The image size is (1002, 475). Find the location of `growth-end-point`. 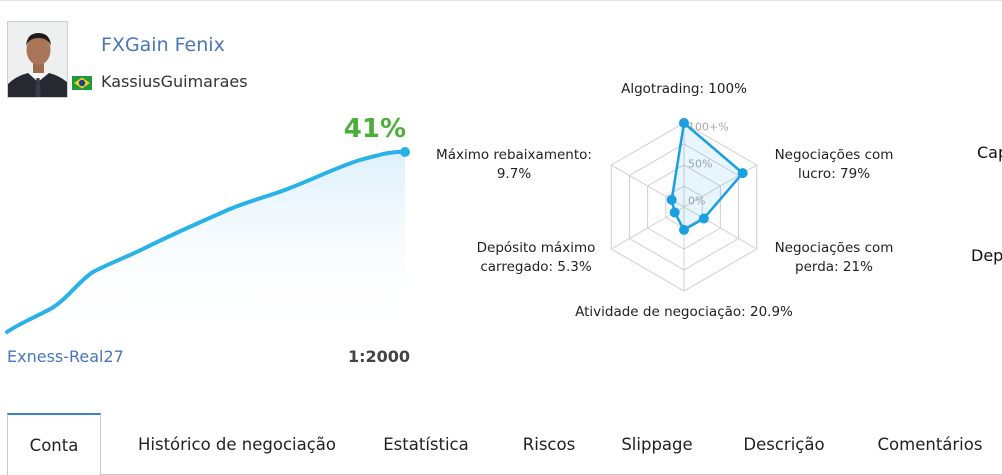

growth-end-point is located at coordinates (405, 152).